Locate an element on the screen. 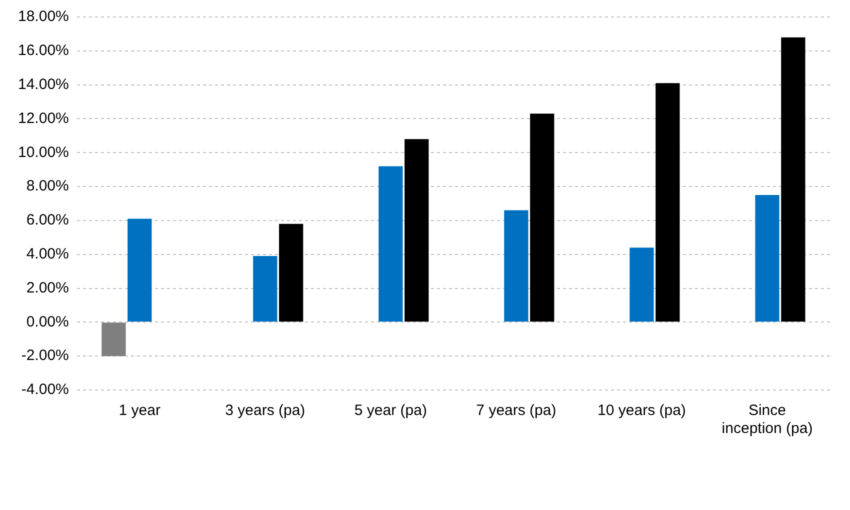 Image resolution: width=850 pixels, height=510 pixels. y-tick-label: 8.00% is located at coordinates (47, 186).